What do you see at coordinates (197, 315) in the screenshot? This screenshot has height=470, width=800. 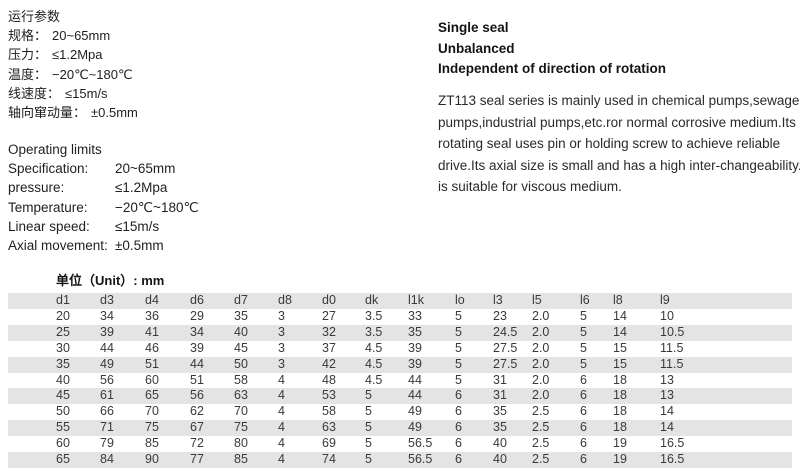 I see `table-cell: 29` at bounding box center [197, 315].